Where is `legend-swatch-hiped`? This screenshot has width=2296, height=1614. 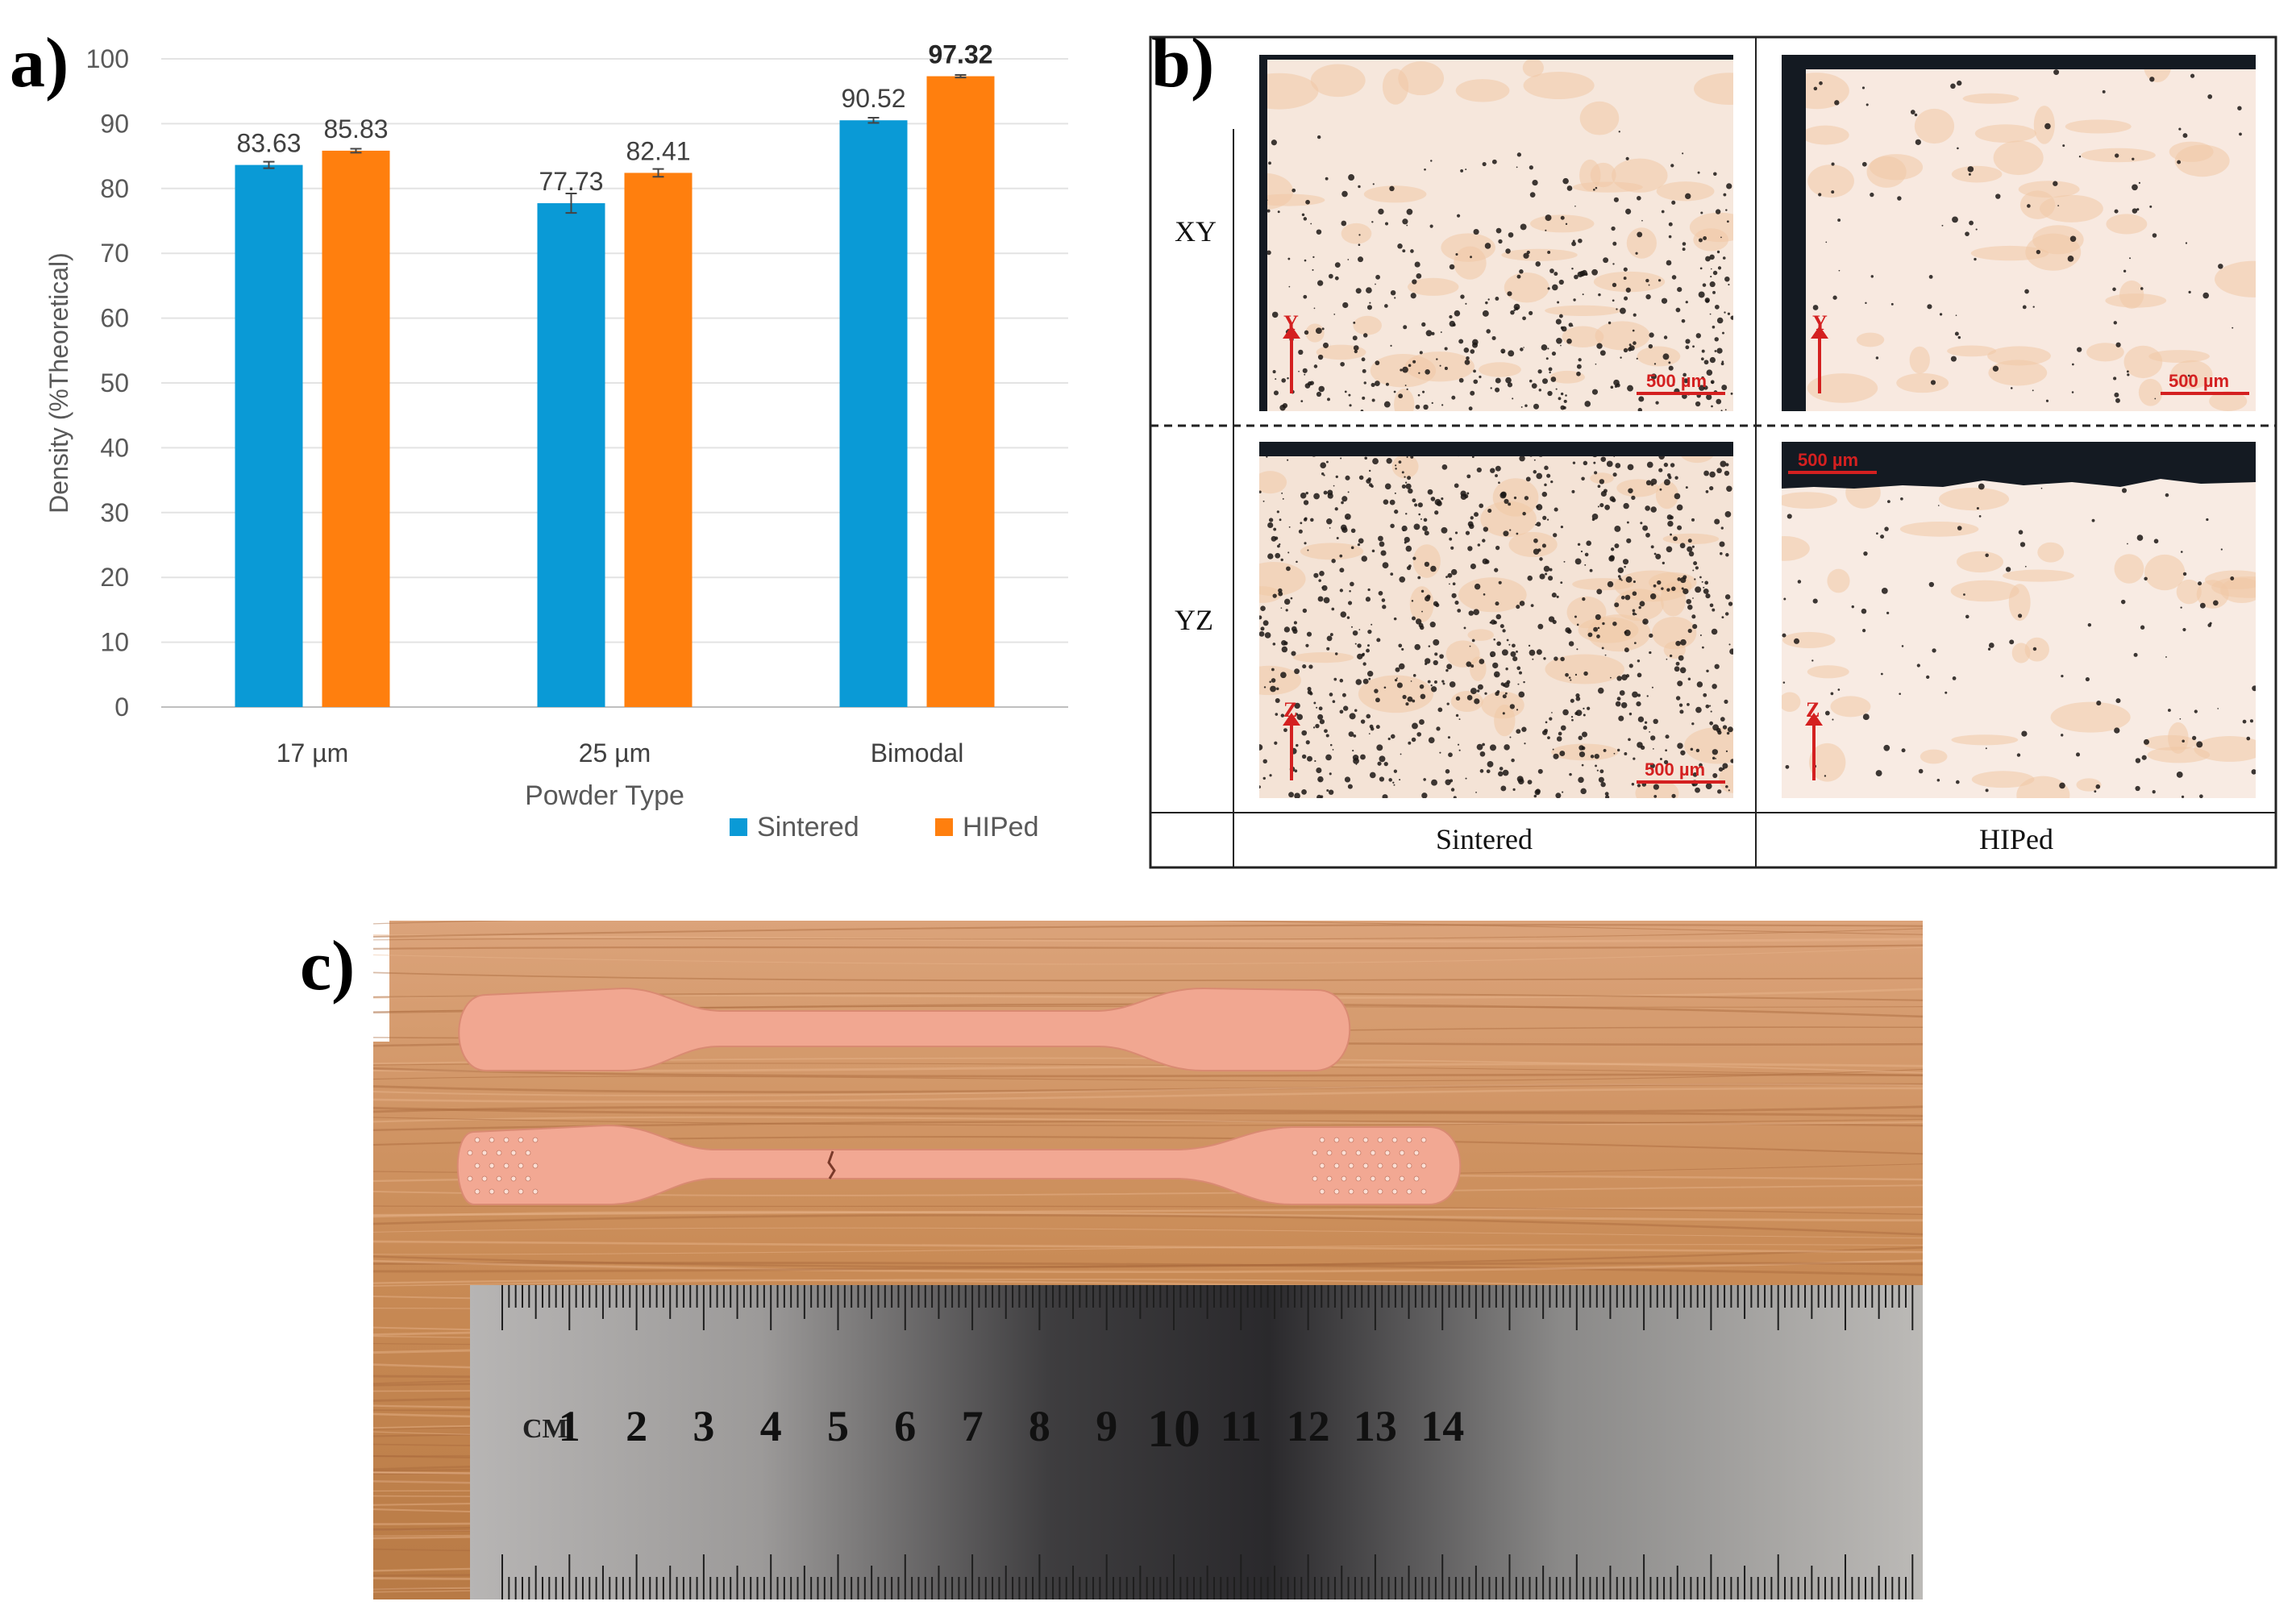
legend-swatch-hiped is located at coordinates (944, 827).